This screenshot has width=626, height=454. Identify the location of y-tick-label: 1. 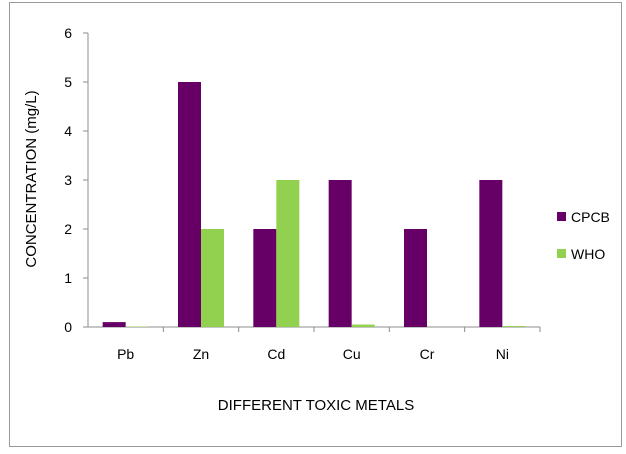
(68, 278).